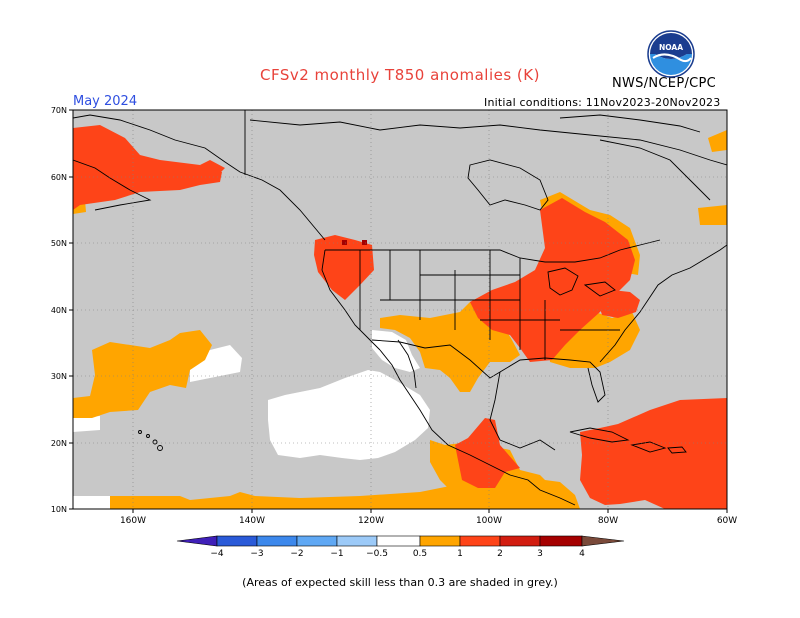  I want to click on colorbar-label: 3, so click(540, 554).